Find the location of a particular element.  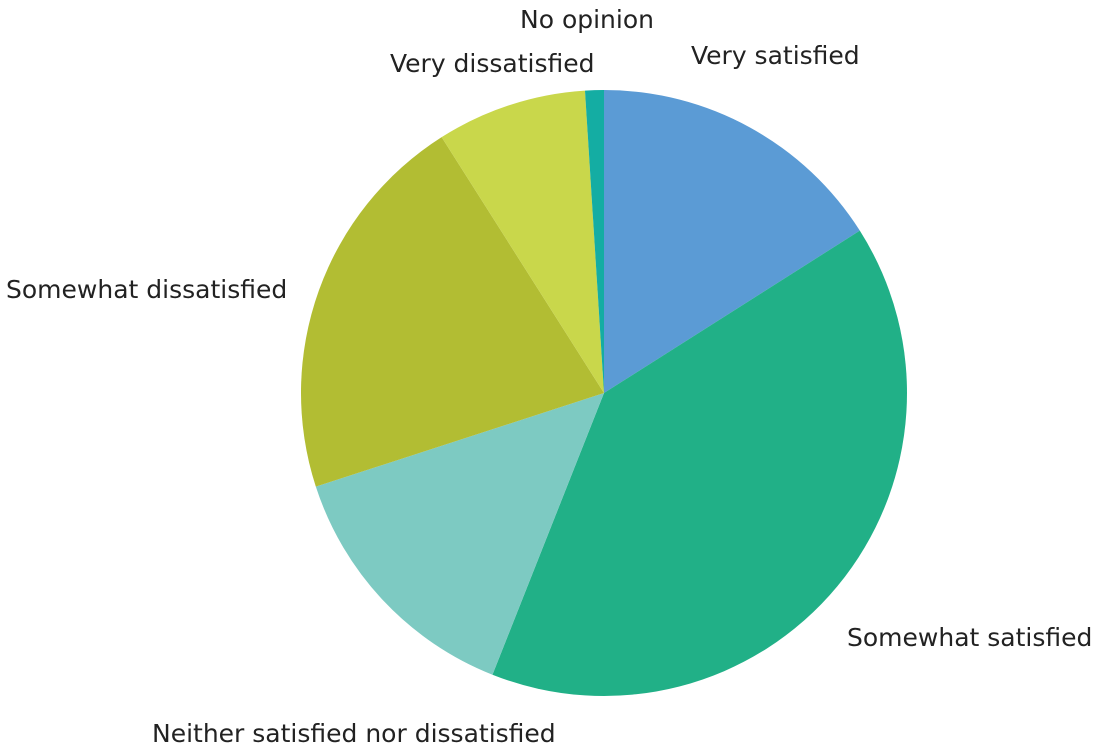

slice-label-very-satisfied: Very satisfied is located at coordinates (775, 55).